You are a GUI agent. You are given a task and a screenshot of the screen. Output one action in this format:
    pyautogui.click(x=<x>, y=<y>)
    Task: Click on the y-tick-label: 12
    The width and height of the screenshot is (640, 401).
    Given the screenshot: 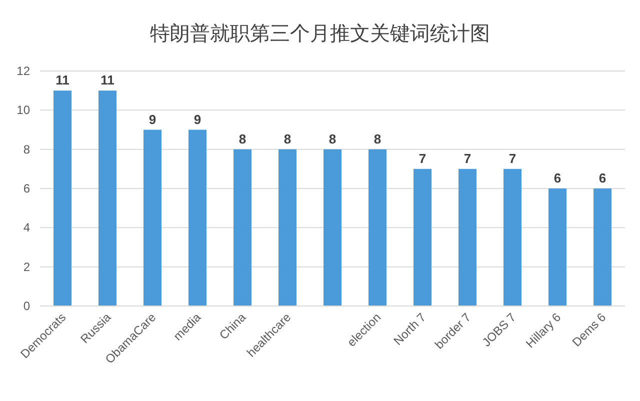 What is the action you would take?
    pyautogui.click(x=23, y=71)
    